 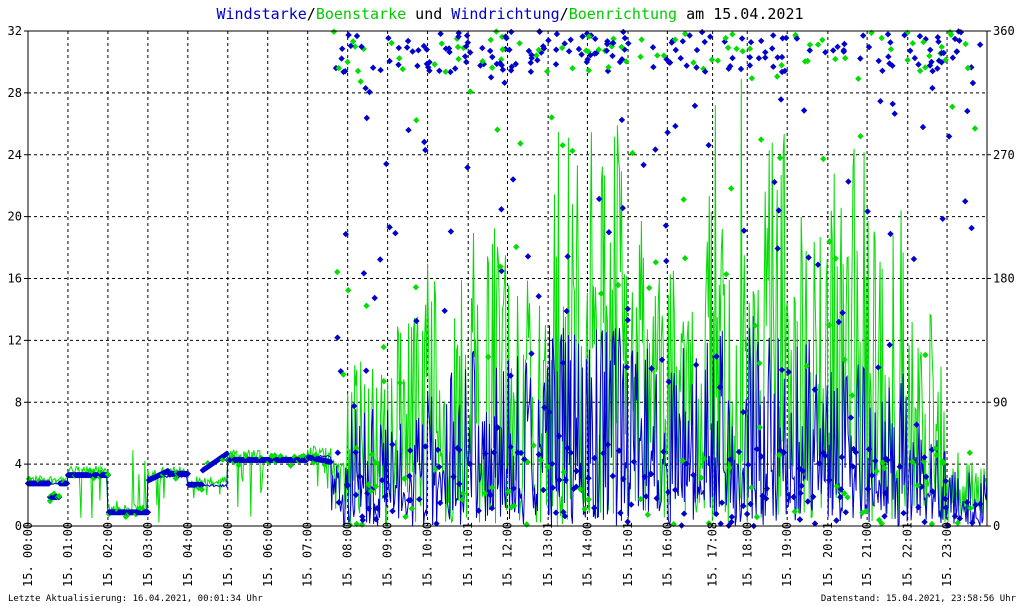 I want to click on y-left-tick-label: 16, so click(x=15, y=279).